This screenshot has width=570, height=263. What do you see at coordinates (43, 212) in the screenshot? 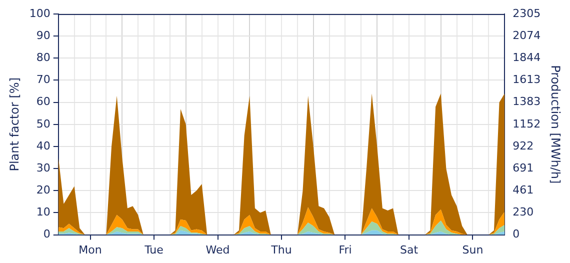
I see `y-tick-label: 10` at bounding box center [43, 212].